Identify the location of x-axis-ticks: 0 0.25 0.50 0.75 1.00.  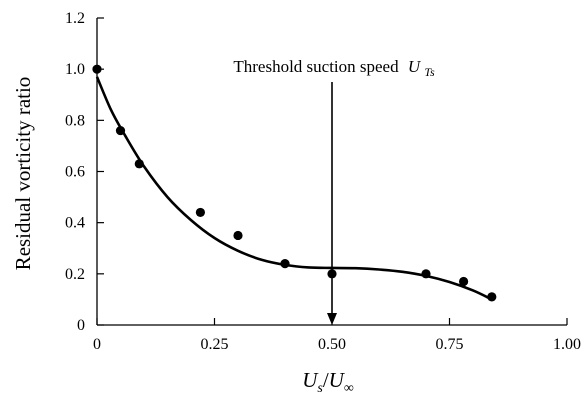
(337, 335).